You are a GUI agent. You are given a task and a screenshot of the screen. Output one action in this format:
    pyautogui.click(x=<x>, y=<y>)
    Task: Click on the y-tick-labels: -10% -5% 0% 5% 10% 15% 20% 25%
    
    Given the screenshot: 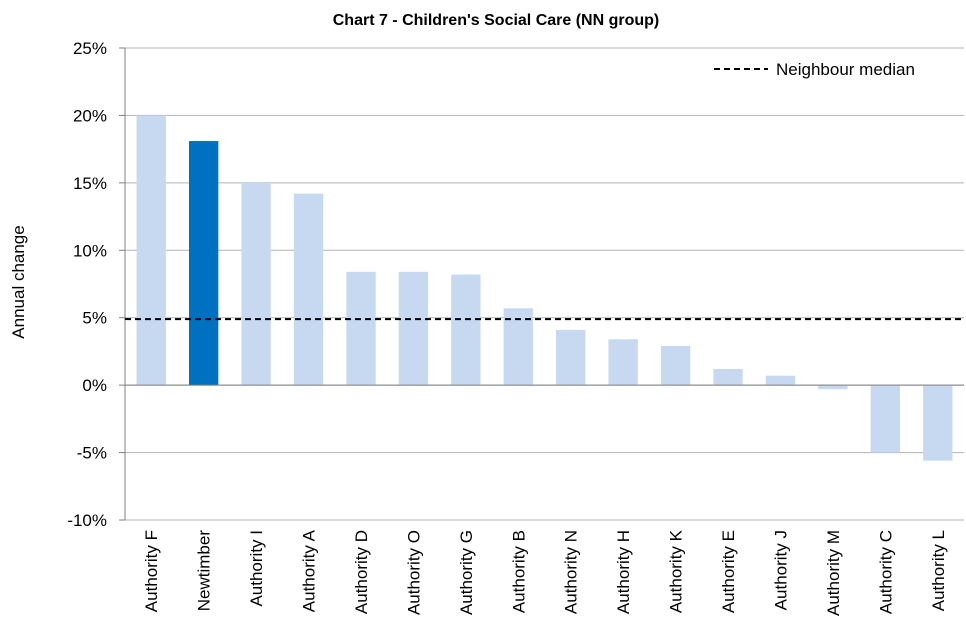 What is the action you would take?
    pyautogui.click(x=96, y=284)
    